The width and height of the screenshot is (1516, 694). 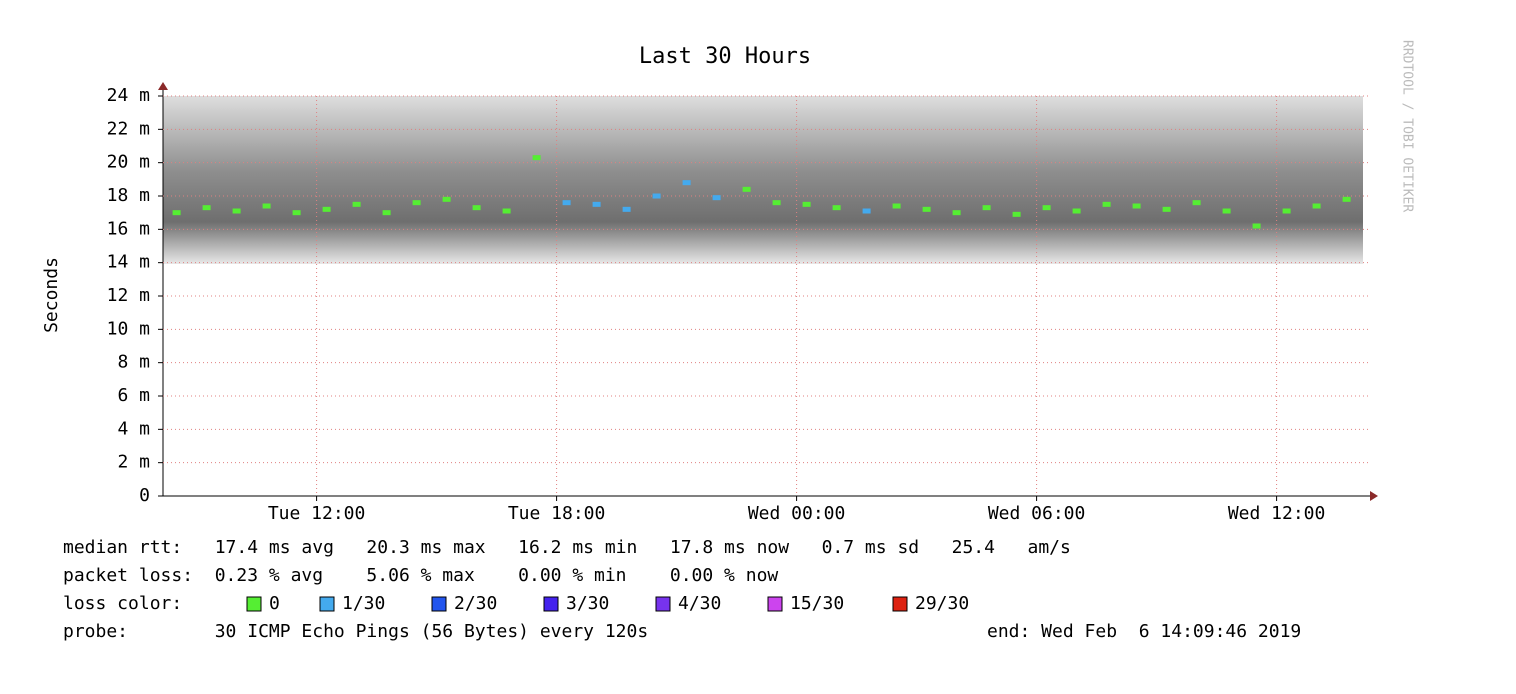 What do you see at coordinates (817, 603) in the screenshot?
I see `legend-label: 15/30` at bounding box center [817, 603].